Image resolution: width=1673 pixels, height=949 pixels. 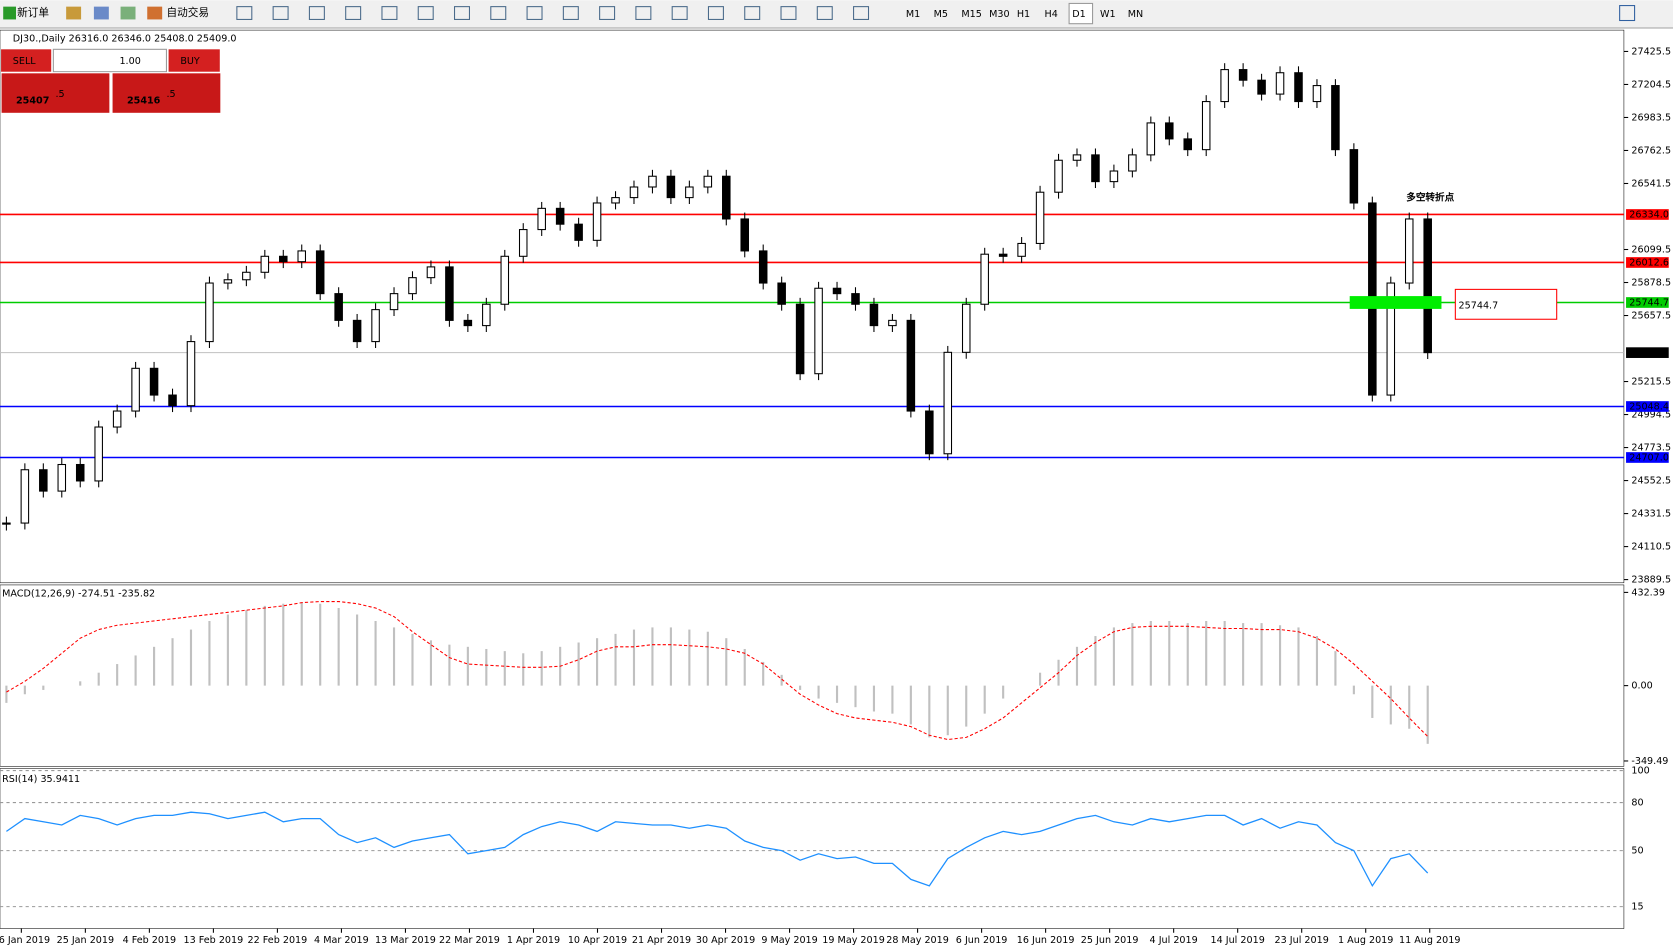 What do you see at coordinates (144, 101) in the screenshot?
I see `ask-price: 25416` at bounding box center [144, 101].